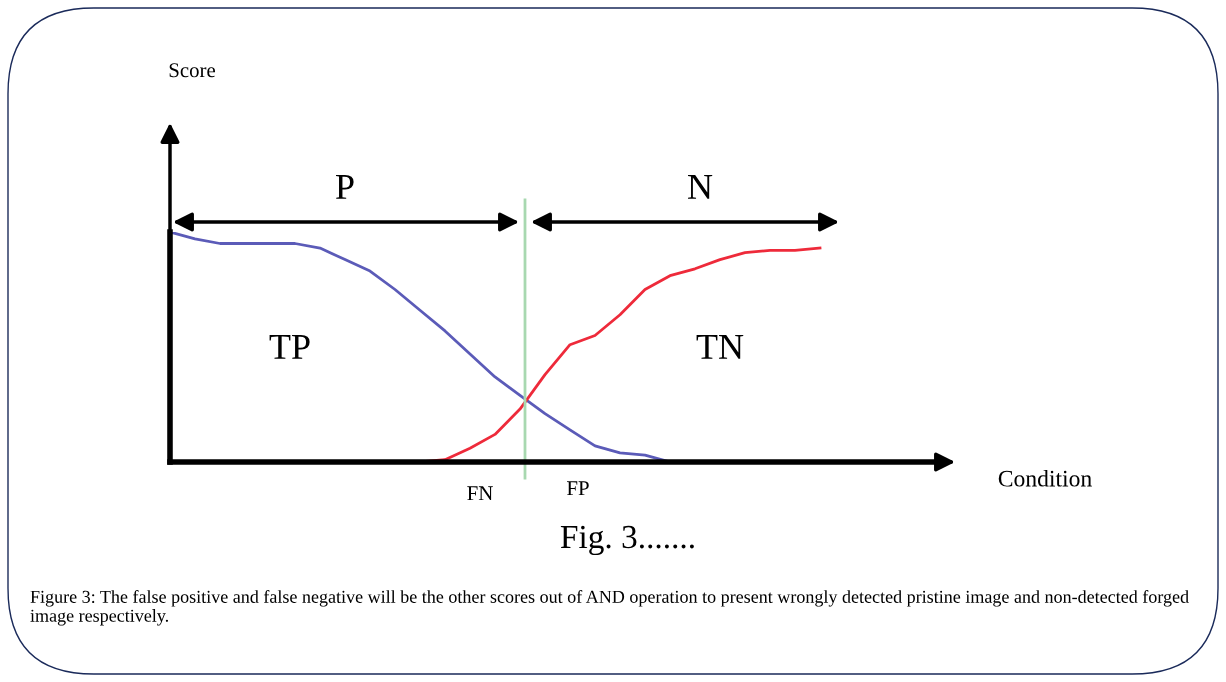 The image size is (1226, 682). What do you see at coordinates (289, 347) in the screenshot?
I see `annotation: TP` at bounding box center [289, 347].